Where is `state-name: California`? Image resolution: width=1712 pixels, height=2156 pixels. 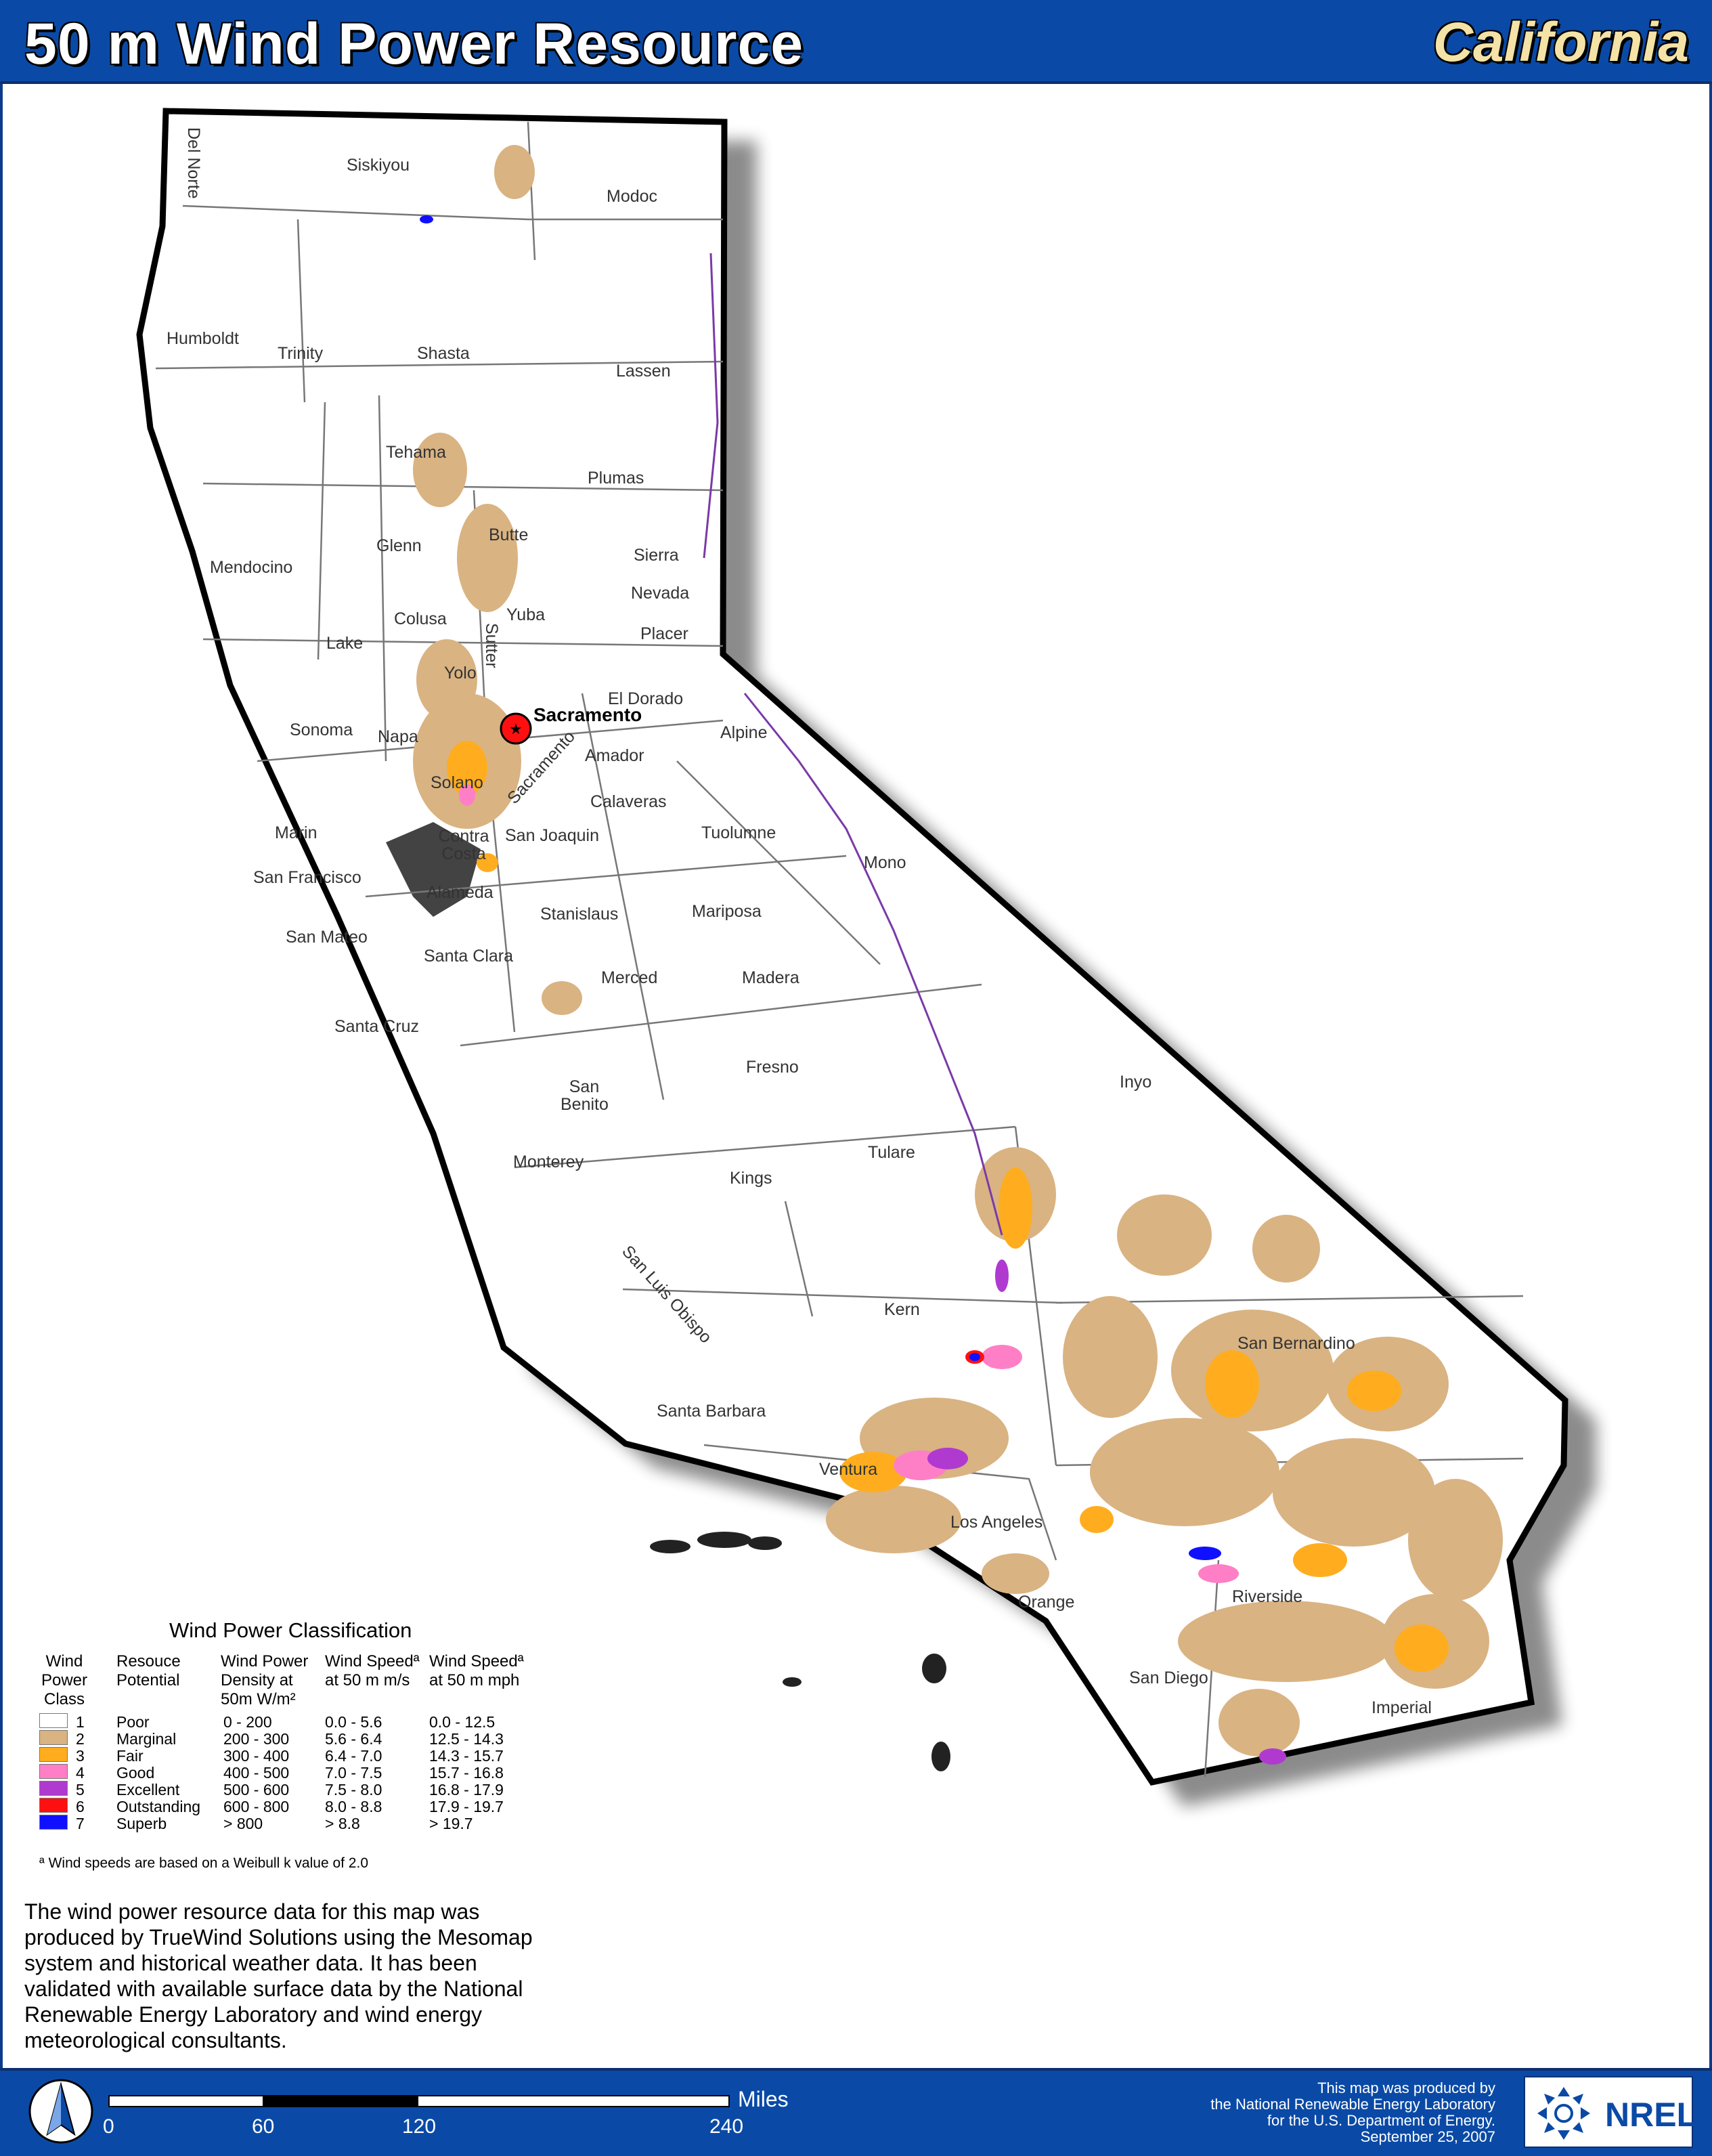 state-name: California is located at coordinates (1560, 42).